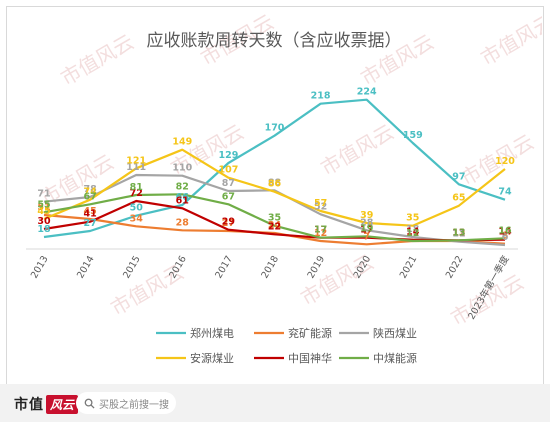 This screenshot has width=550, height=422. What do you see at coordinates (212, 333) in the screenshot?
I see `legend-label: 郑州煤电` at bounding box center [212, 333].